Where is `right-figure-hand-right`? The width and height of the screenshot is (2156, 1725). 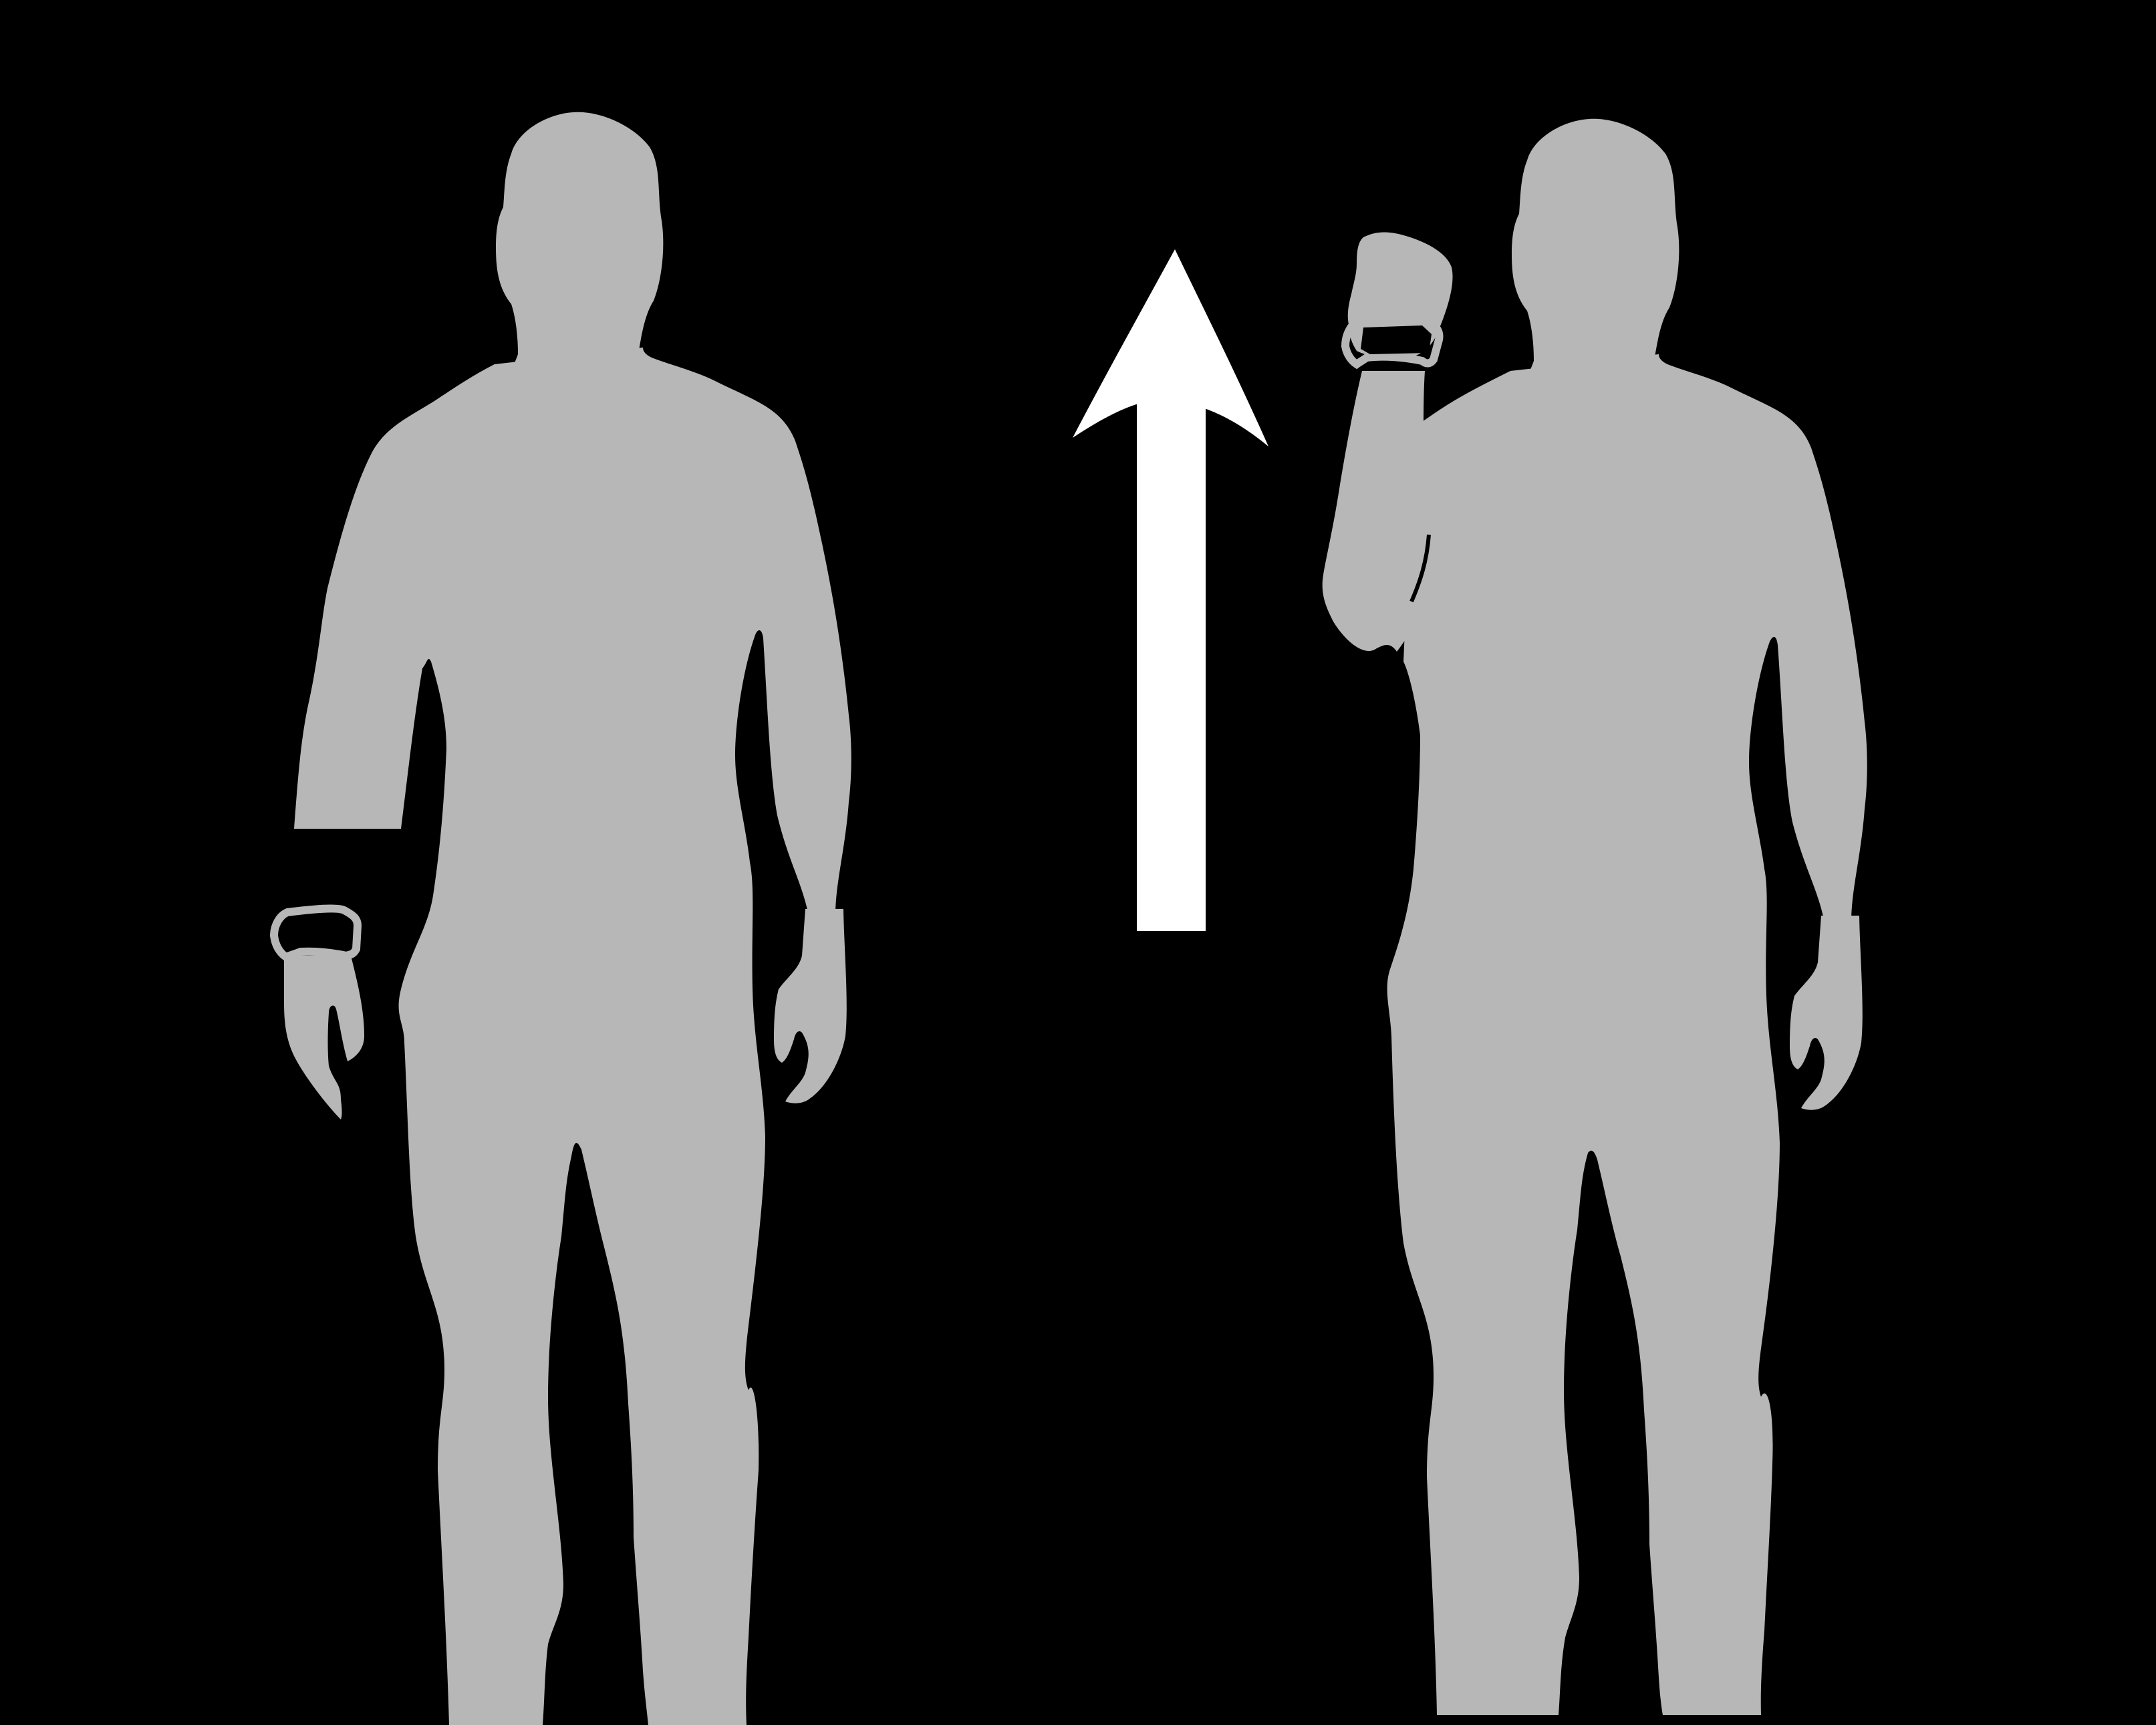
right-figure-hand-right is located at coordinates (1826, 1013).